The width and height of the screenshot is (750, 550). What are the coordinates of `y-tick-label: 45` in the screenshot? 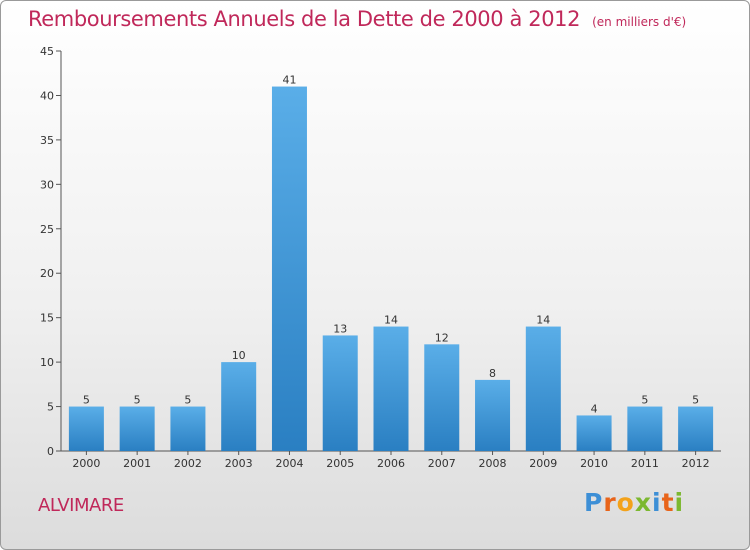 It's located at (47, 51).